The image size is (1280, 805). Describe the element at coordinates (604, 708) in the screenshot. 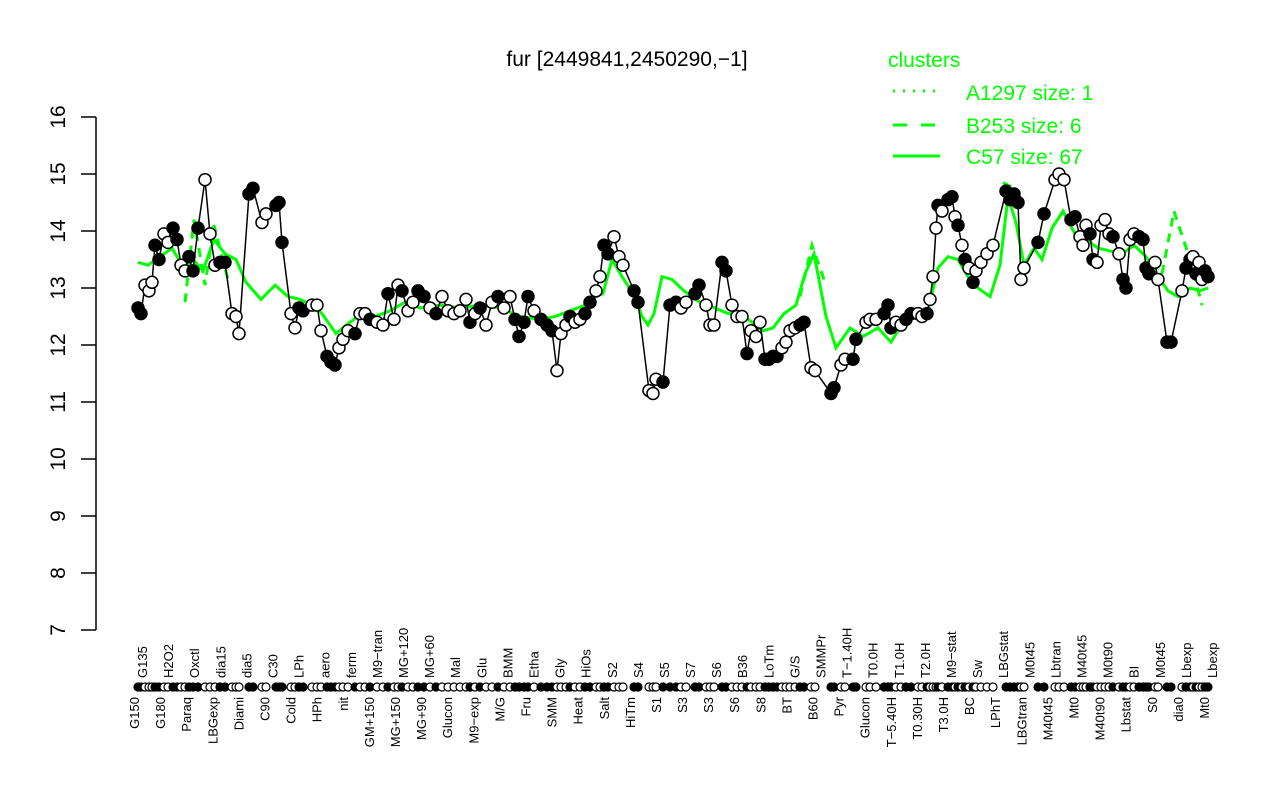

I see `x-tick-label: Salt` at that location.